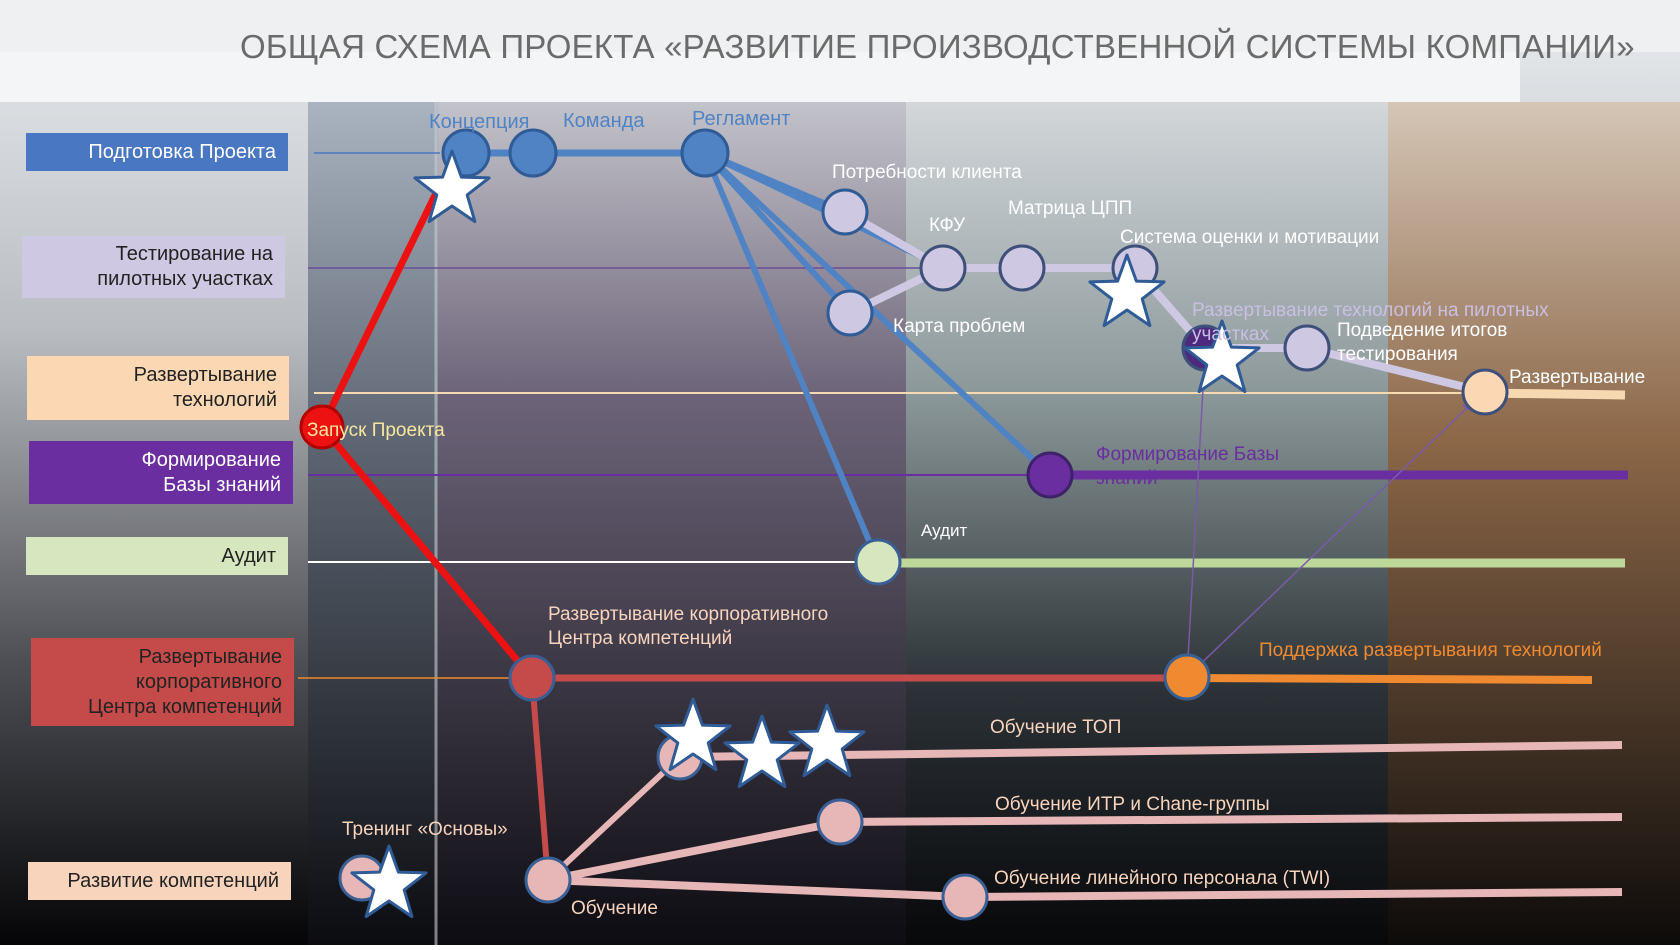 The image size is (1680, 950). Describe the element at coordinates (376, 430) in the screenshot. I see `label-launch: Запуск Проекта` at that location.